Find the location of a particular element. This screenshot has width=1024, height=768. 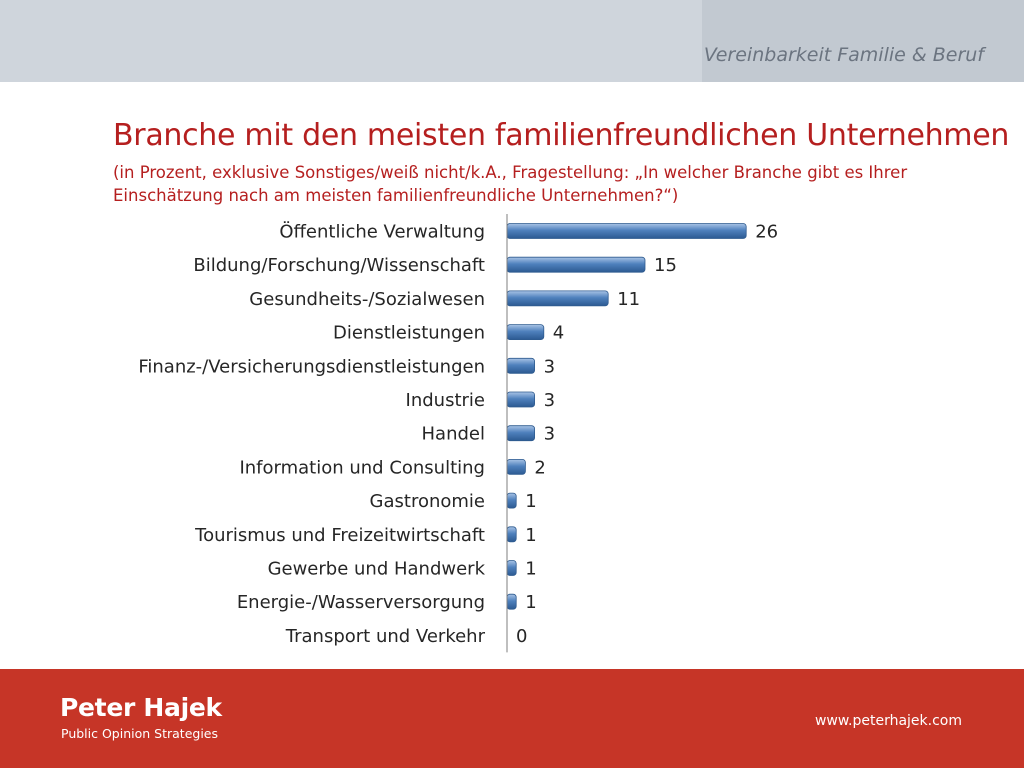

value-label: 26 is located at coordinates (766, 232).